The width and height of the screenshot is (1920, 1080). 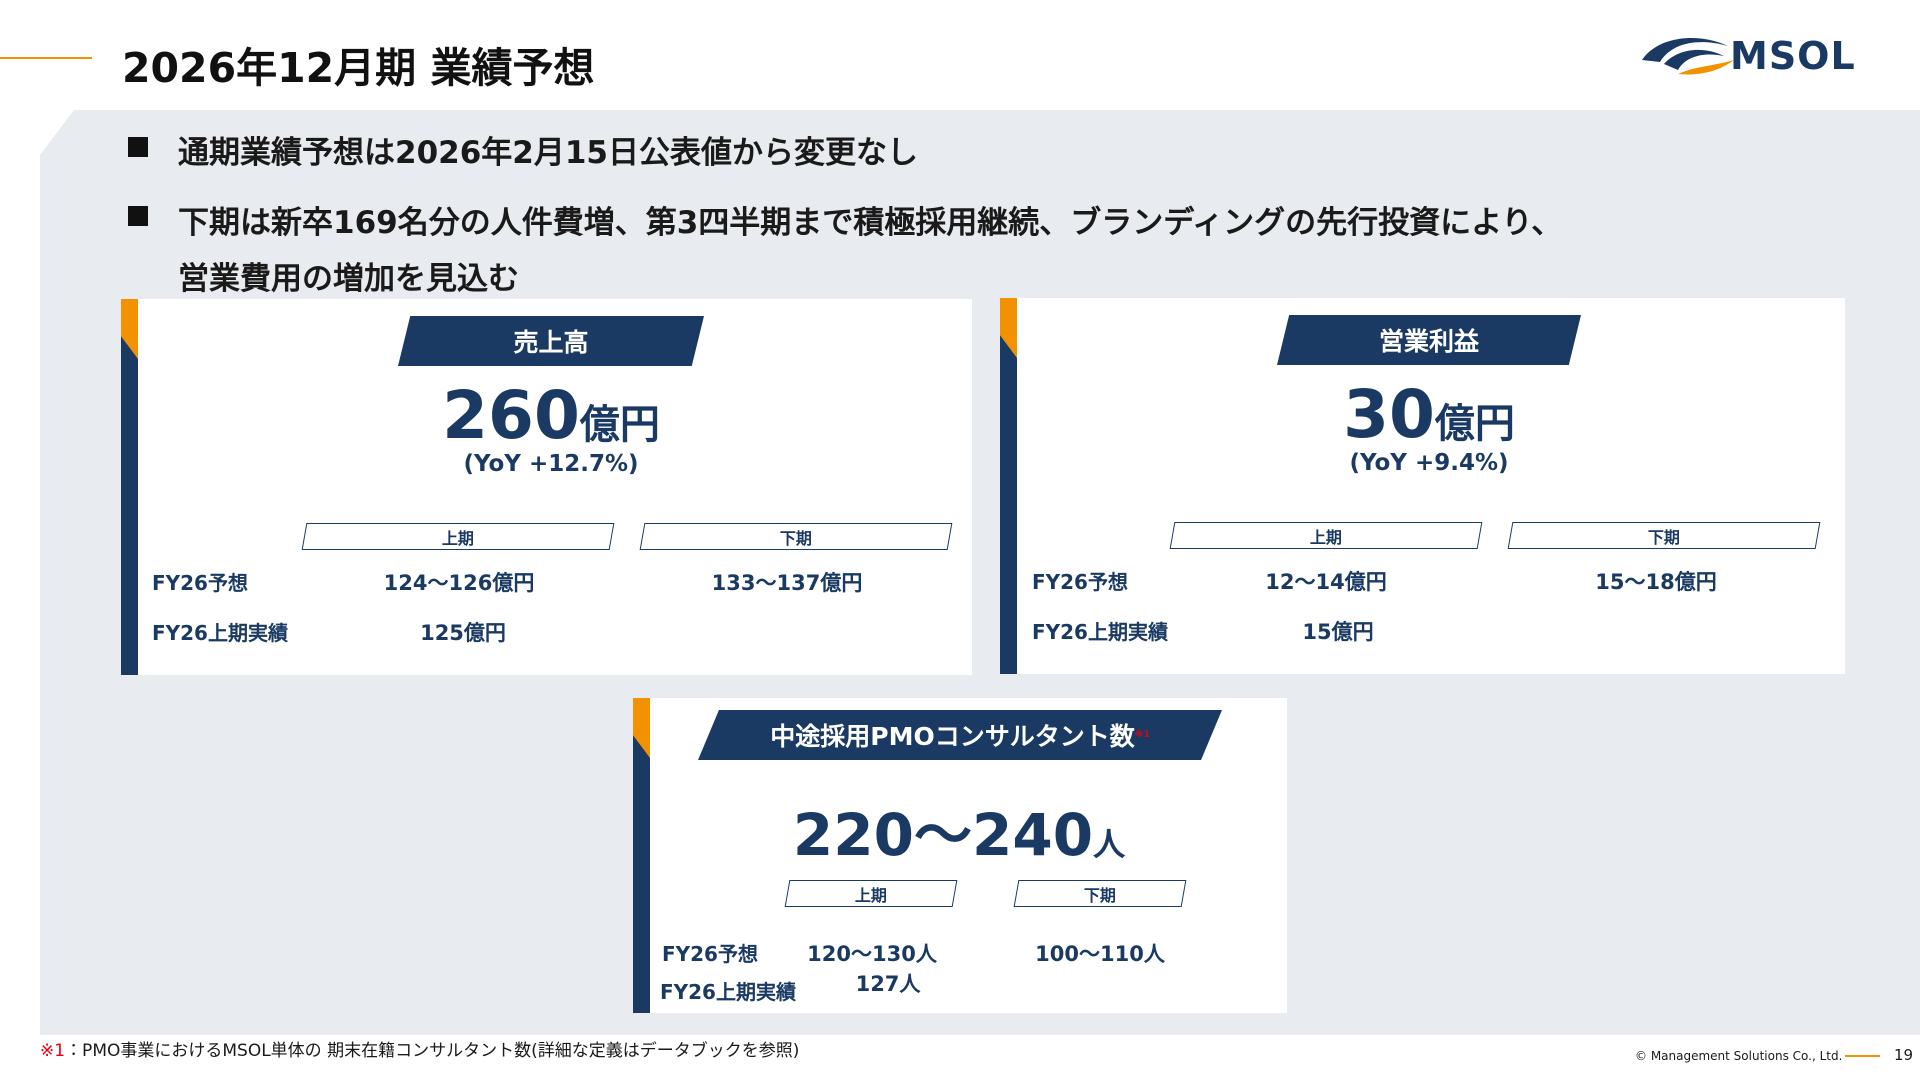 I want to click on card-label: 売上高, so click(x=551, y=341).